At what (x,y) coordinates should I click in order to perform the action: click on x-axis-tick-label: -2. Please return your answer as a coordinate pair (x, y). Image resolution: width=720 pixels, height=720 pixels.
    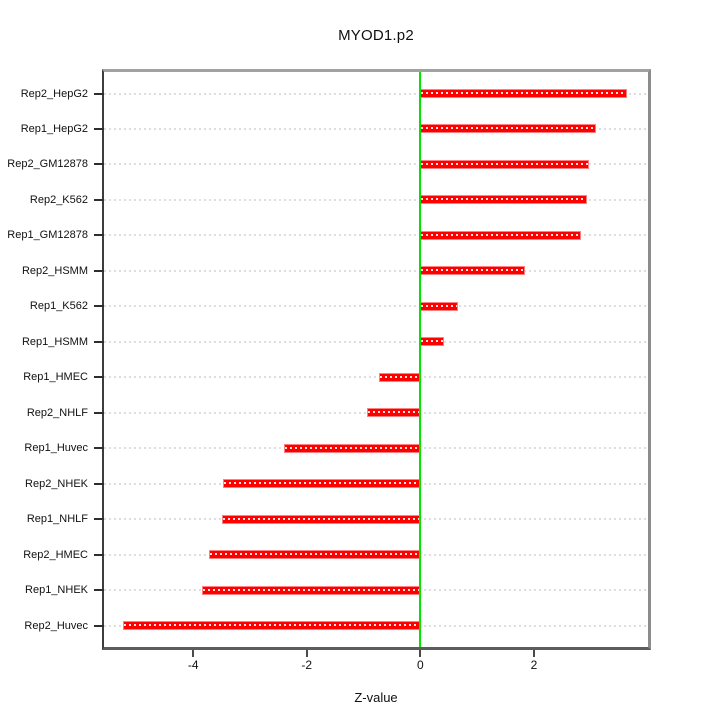
    Looking at the image, I should click on (307, 665).